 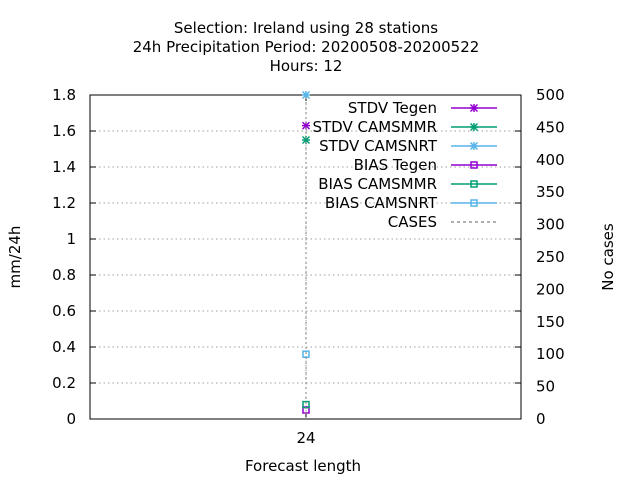 I want to click on y-tick-label: 0.6, so click(x=64, y=311).